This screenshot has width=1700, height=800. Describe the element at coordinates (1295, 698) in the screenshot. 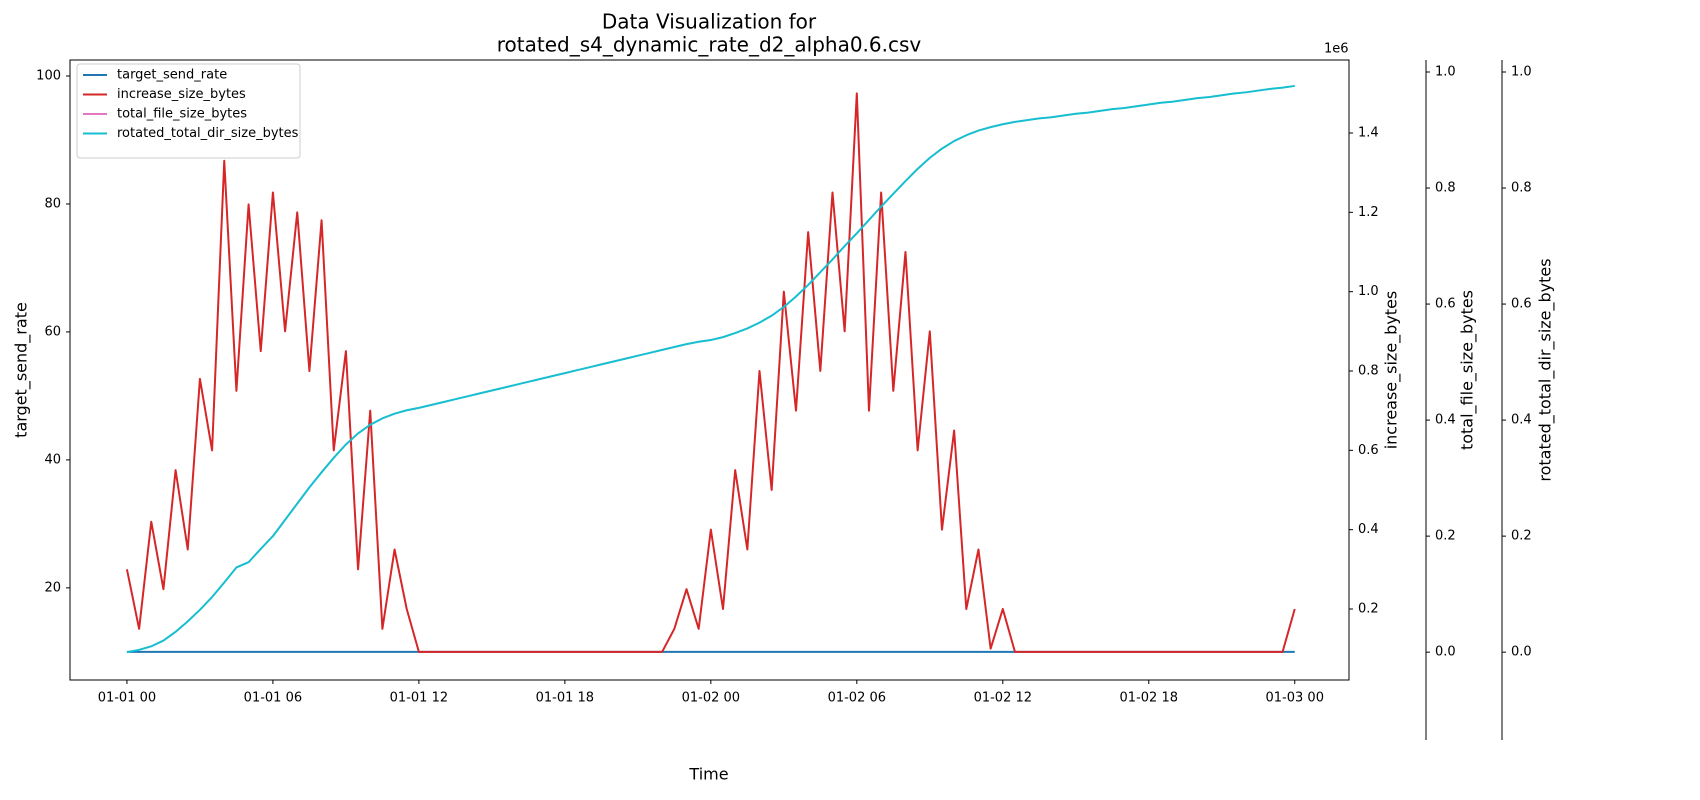

I see `x-tick-label: 01-03 00` at that location.